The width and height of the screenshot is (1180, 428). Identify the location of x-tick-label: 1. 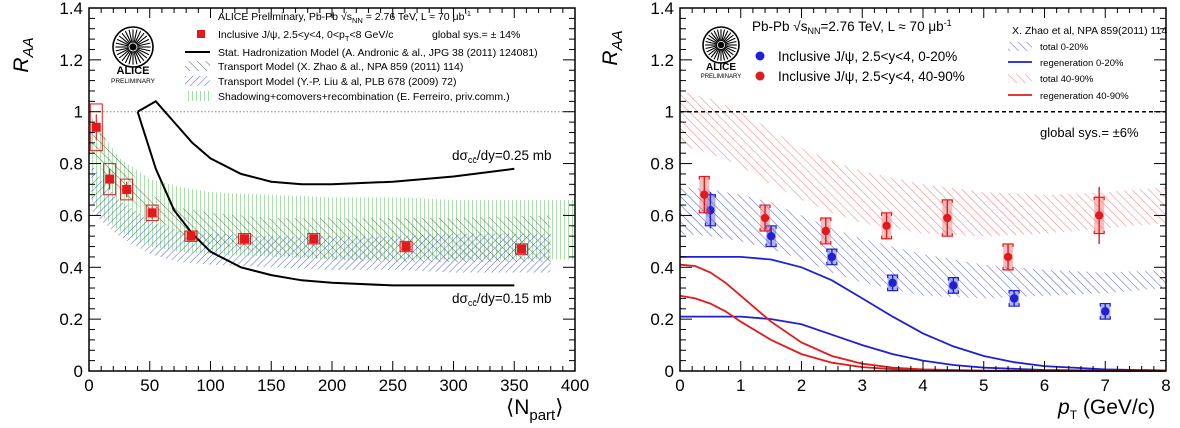
(740, 385).